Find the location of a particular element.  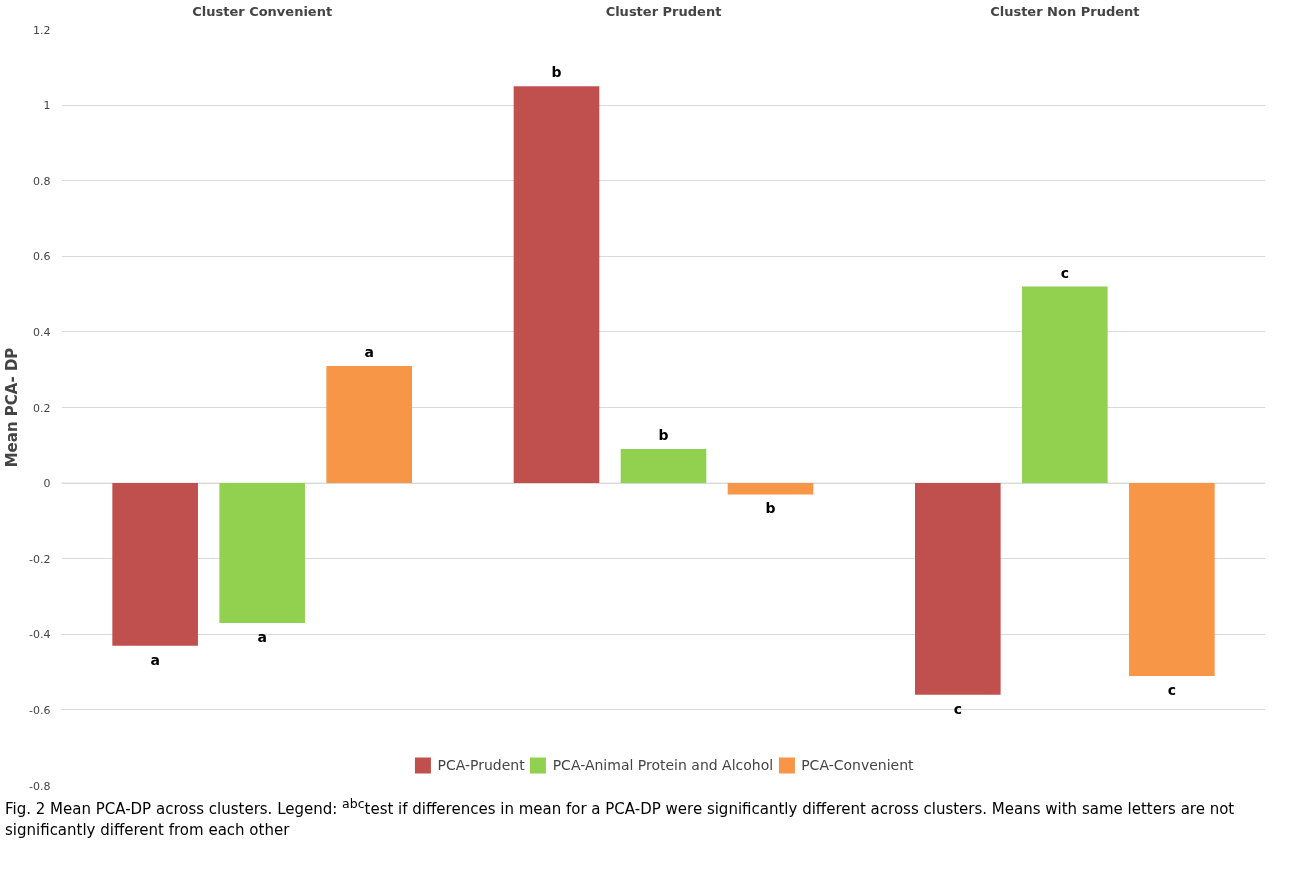

legend-label: PCA-Animal Protein and Alcohol is located at coordinates (663, 765).